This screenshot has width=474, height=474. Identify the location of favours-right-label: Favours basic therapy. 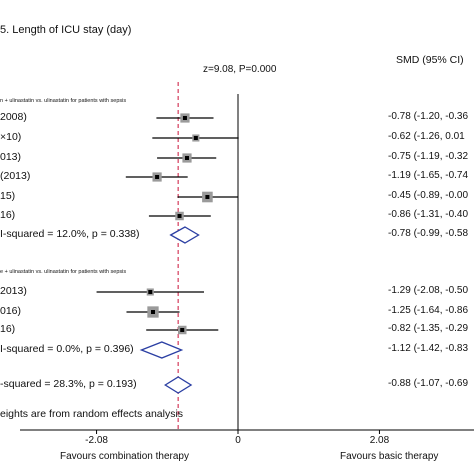
(389, 456).